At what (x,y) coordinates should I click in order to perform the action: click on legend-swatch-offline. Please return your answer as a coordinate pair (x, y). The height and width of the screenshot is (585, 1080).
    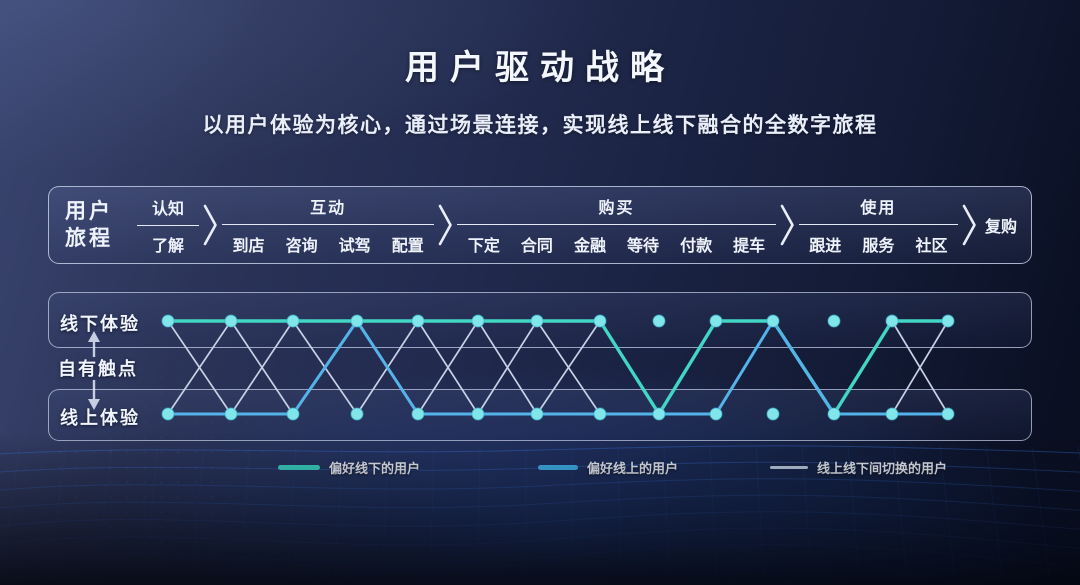
    Looking at the image, I should click on (299, 467).